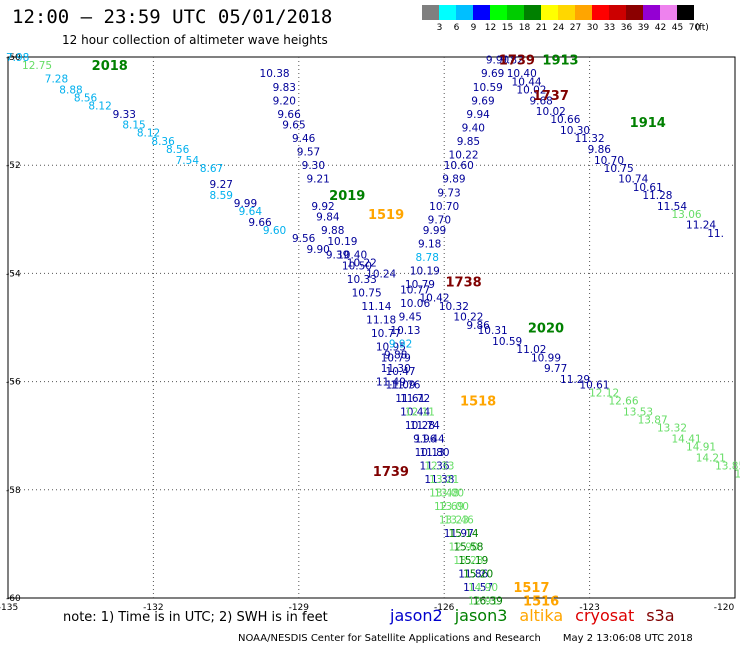 The height and width of the screenshot is (650, 740). What do you see at coordinates (444, 608) in the screenshot?
I see `lon-tick-label: -126` at bounding box center [444, 608].